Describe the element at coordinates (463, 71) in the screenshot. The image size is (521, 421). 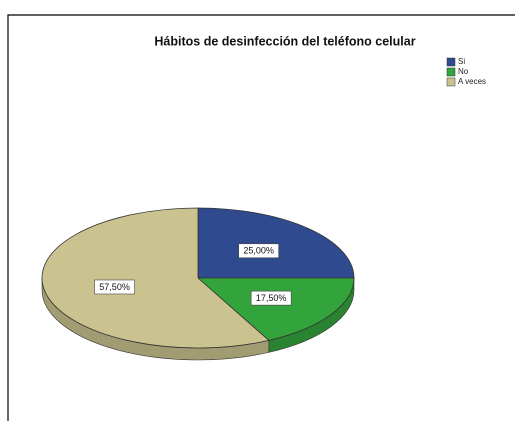
I see `legend-label: No` at that location.